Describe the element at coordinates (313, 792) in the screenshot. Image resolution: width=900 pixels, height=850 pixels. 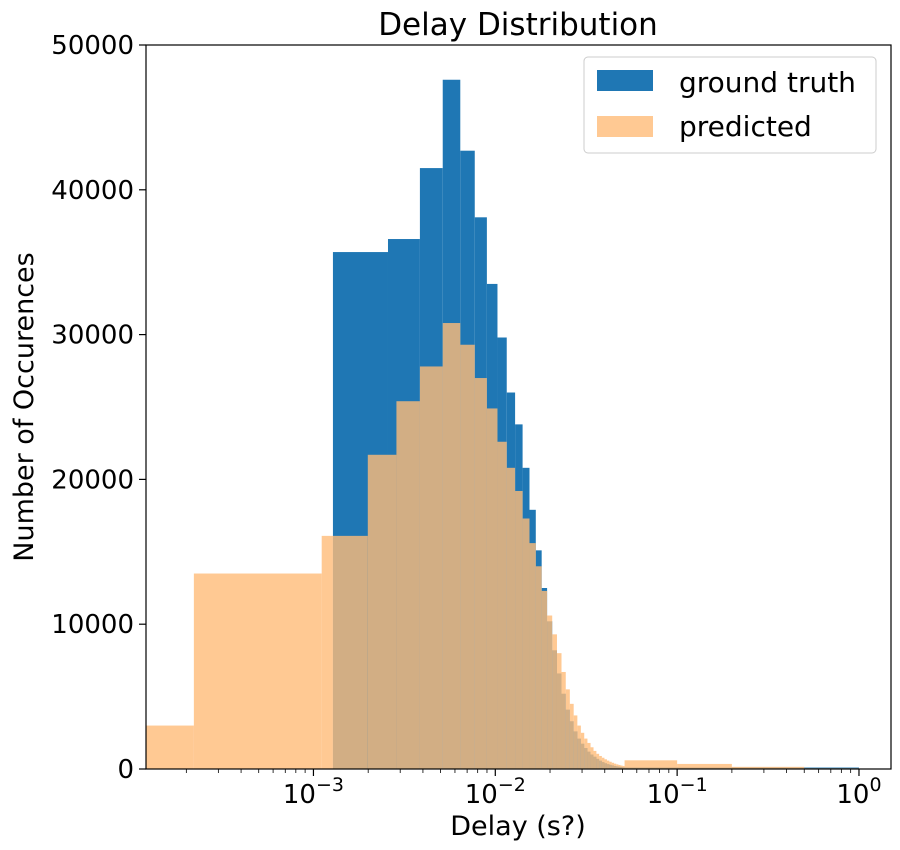
I see `x-tick-label: 10⁻³` at that location.